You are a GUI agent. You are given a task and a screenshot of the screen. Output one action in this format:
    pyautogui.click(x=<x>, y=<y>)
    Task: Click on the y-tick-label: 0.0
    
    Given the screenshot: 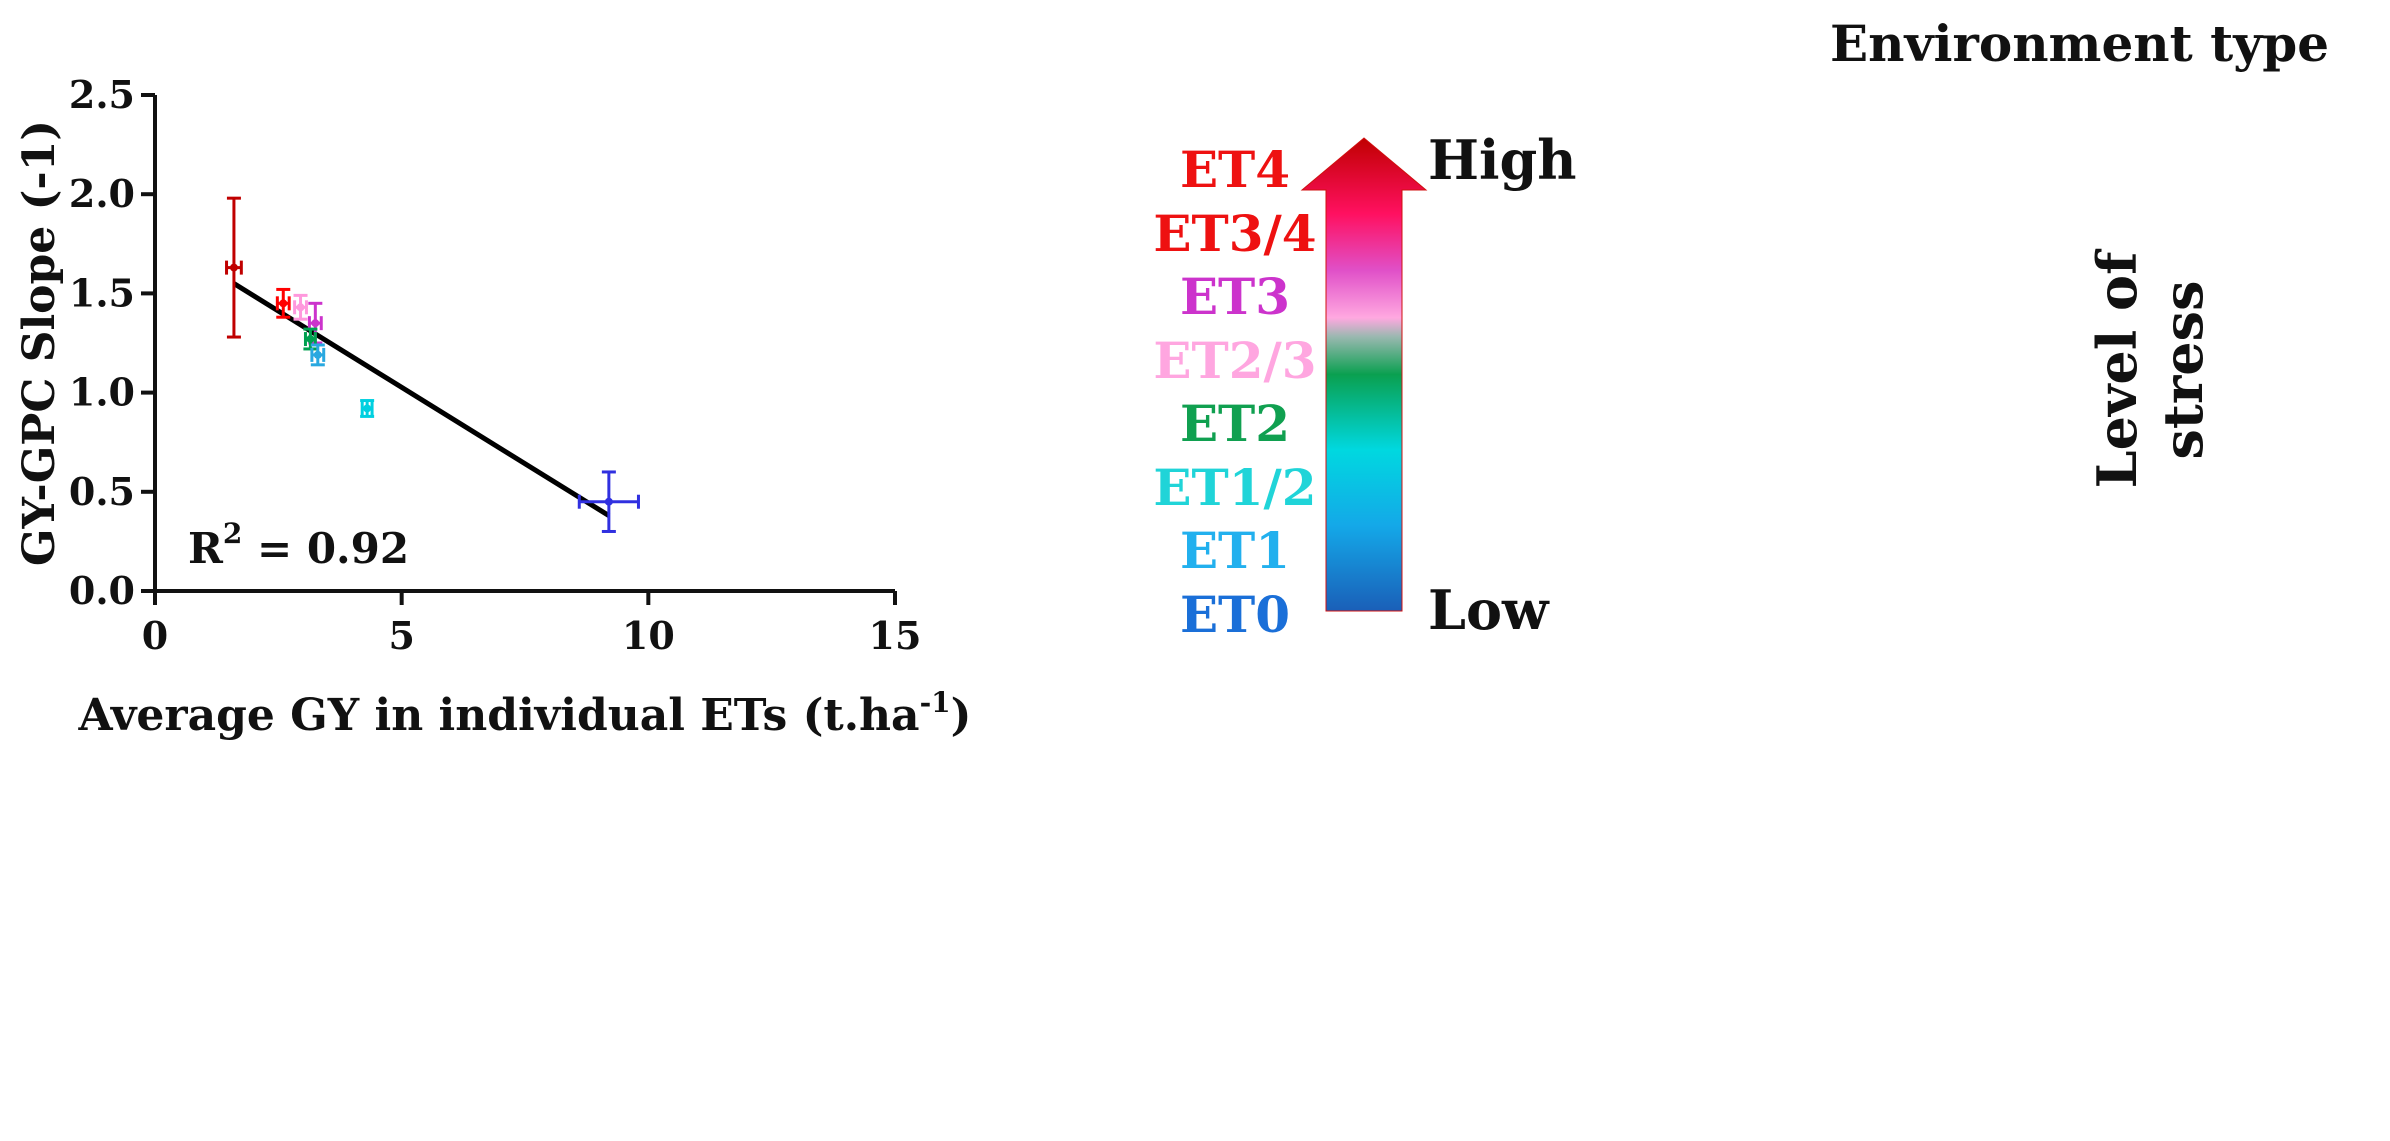 What is the action you would take?
    pyautogui.click(x=102, y=590)
    